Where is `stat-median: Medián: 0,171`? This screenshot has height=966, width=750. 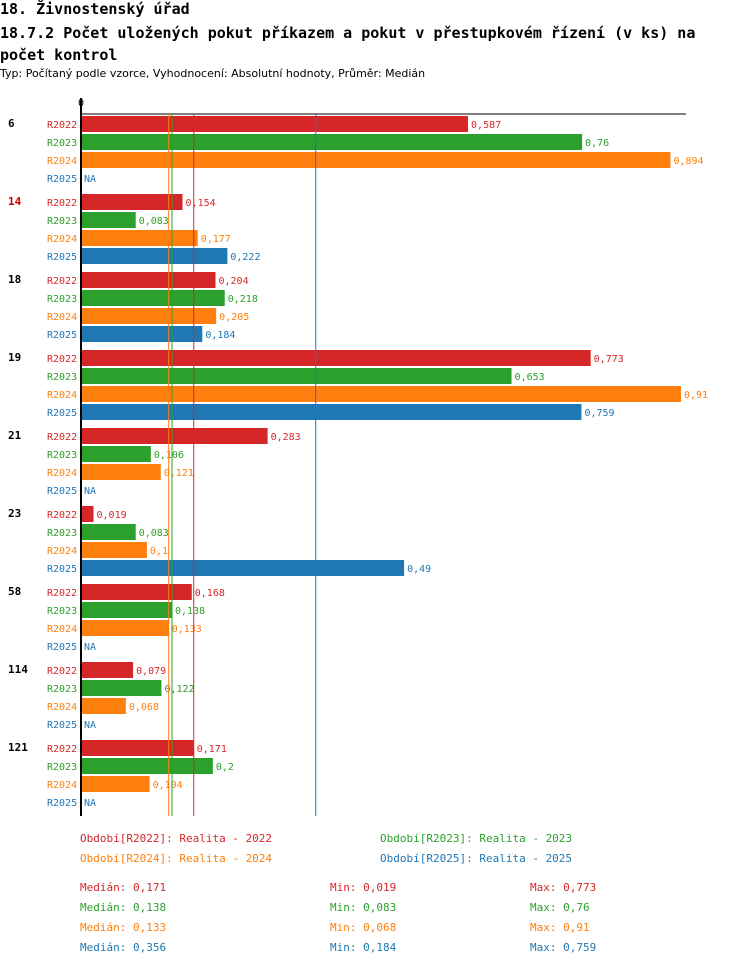 stat-median: Medián: 0,171 is located at coordinates (123, 887).